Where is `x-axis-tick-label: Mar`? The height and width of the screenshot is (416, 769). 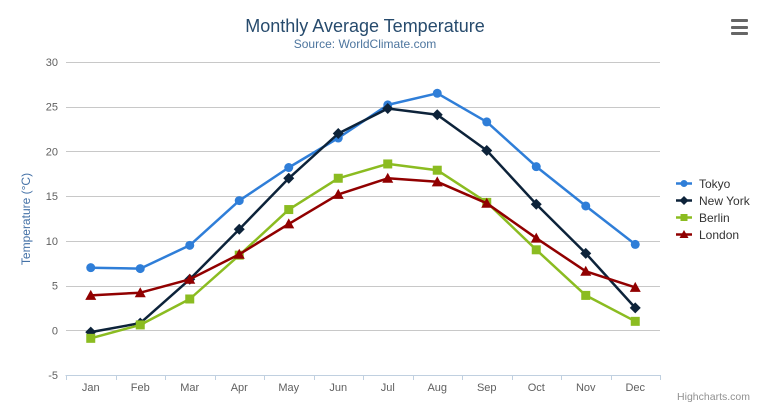 x-axis-tick-label: Mar is located at coordinates (189, 388).